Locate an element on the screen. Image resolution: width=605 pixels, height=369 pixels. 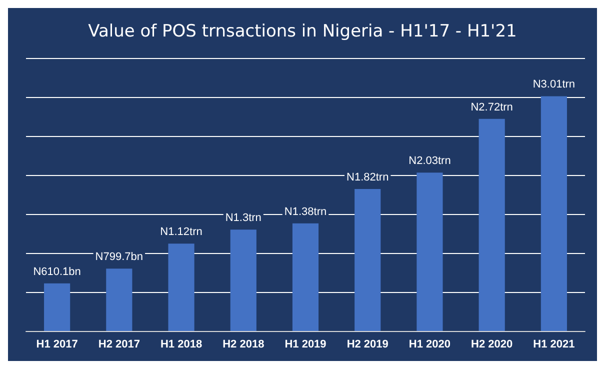
x-tick-label: H2 2018 is located at coordinates (243, 344).